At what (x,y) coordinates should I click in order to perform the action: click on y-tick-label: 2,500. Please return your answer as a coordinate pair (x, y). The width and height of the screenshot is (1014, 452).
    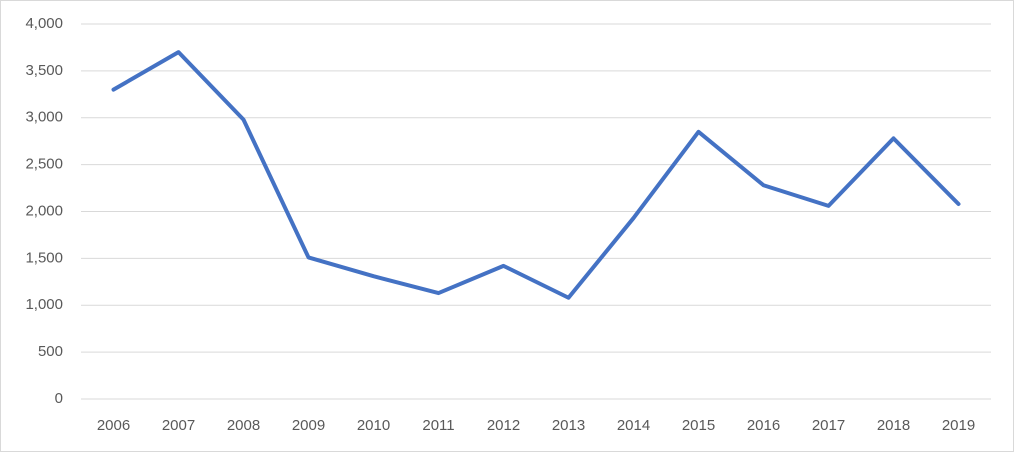
    Looking at the image, I should click on (44, 164).